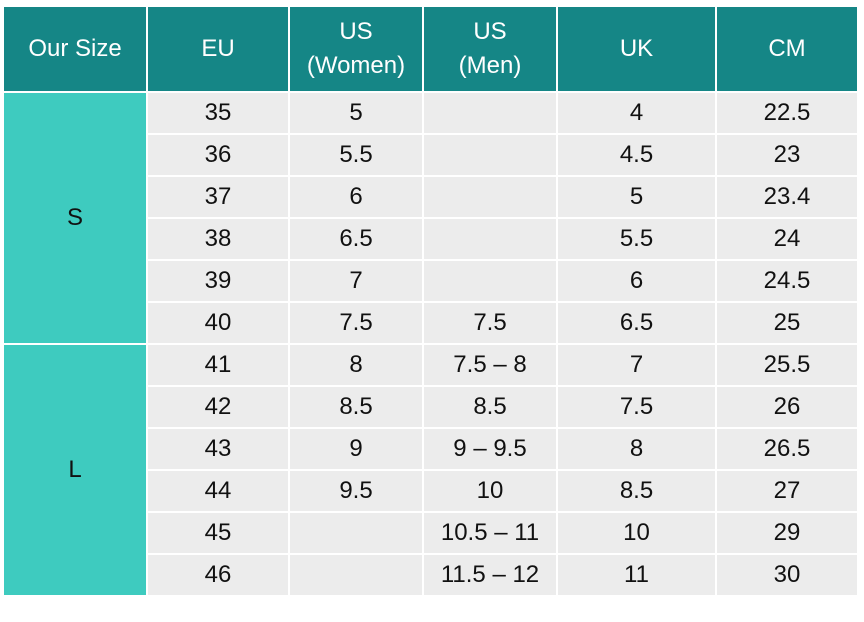 The width and height of the screenshot is (864, 622). I want to click on cell-us-men: 7.5, so click(490, 323).